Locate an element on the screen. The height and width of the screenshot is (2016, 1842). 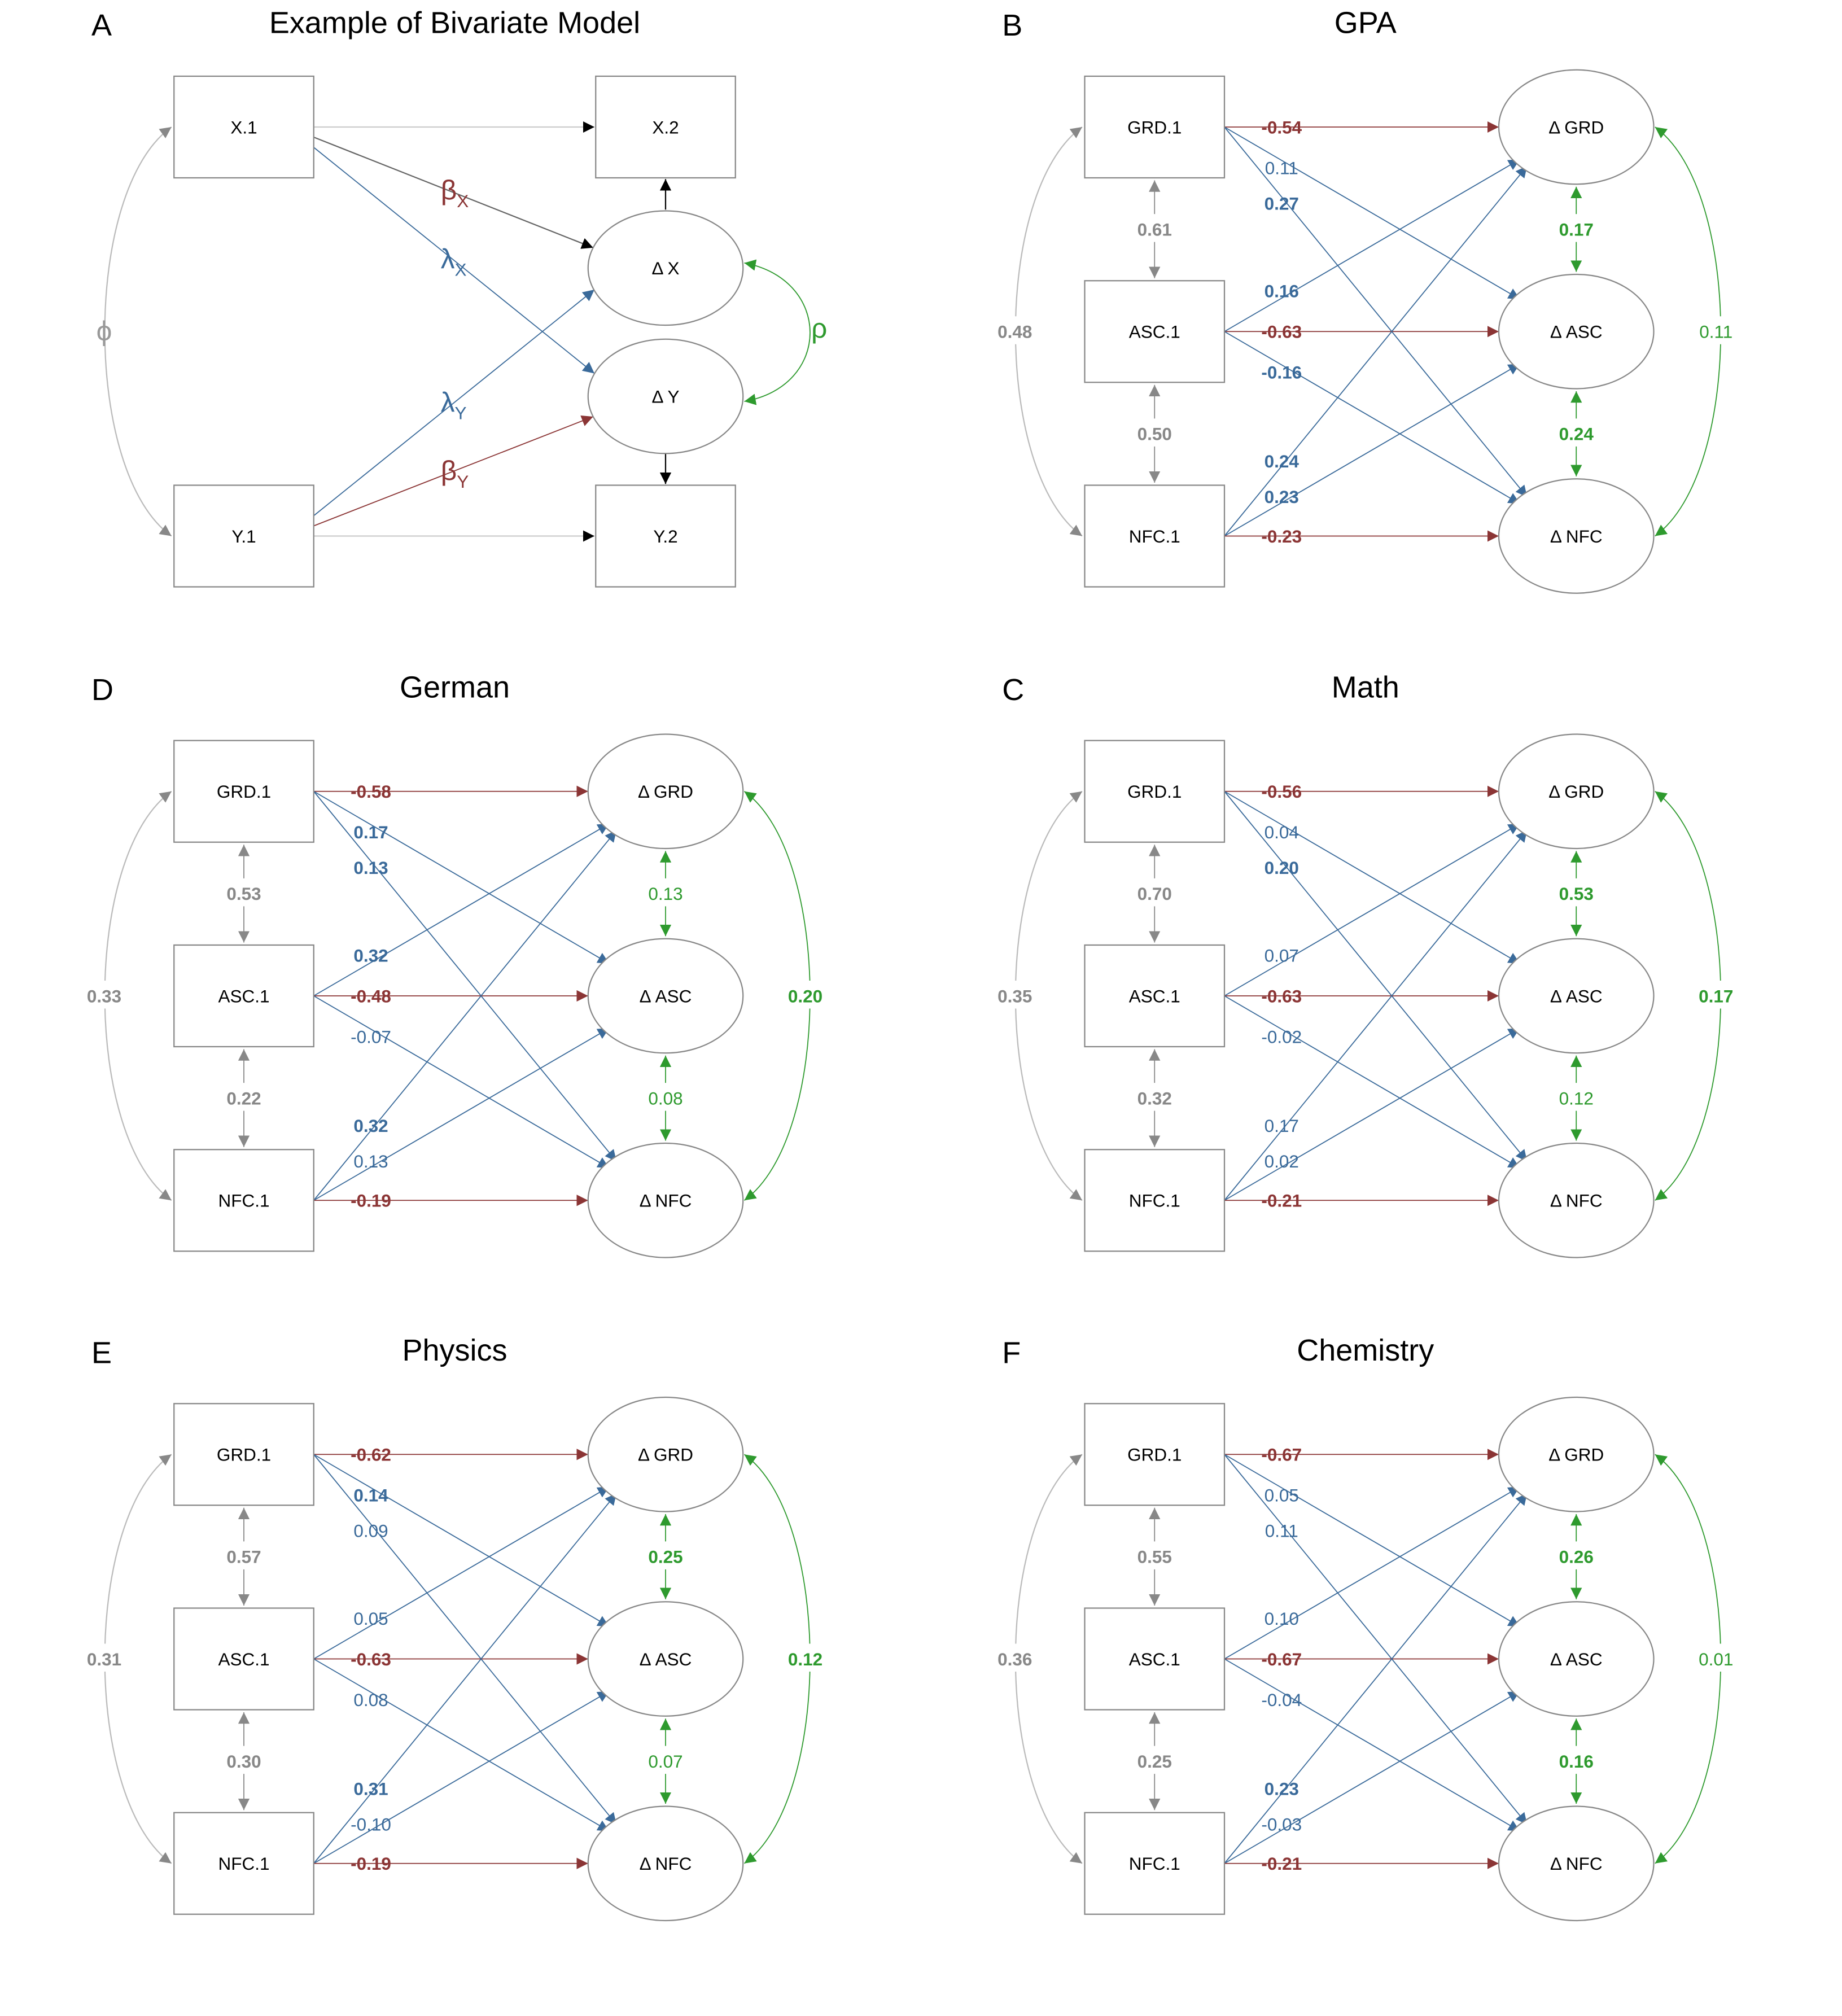
node-delta-x-ellipse is located at coordinates (665, 268).